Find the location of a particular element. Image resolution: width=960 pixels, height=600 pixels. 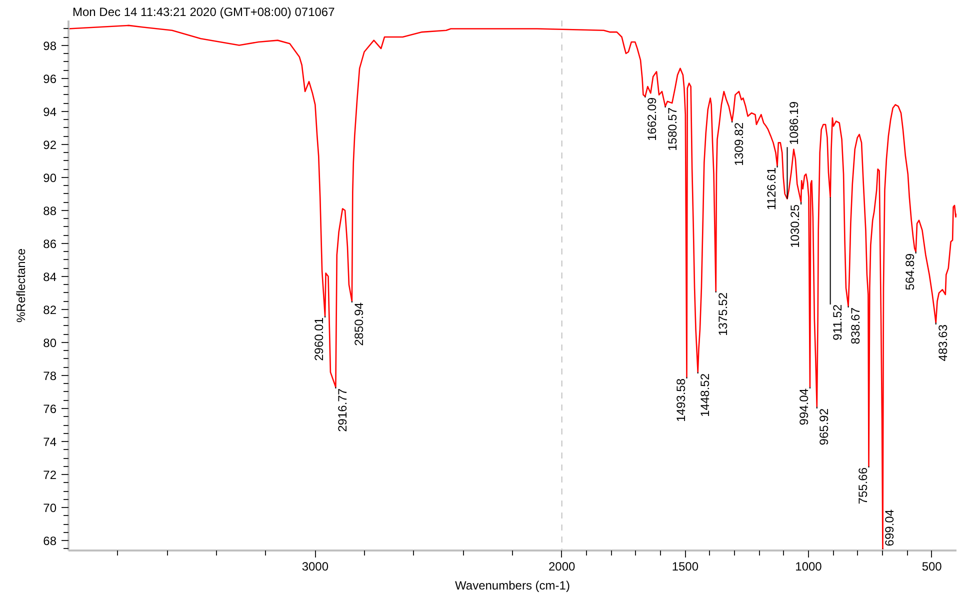

annotation: 994.04 is located at coordinates (803, 407).